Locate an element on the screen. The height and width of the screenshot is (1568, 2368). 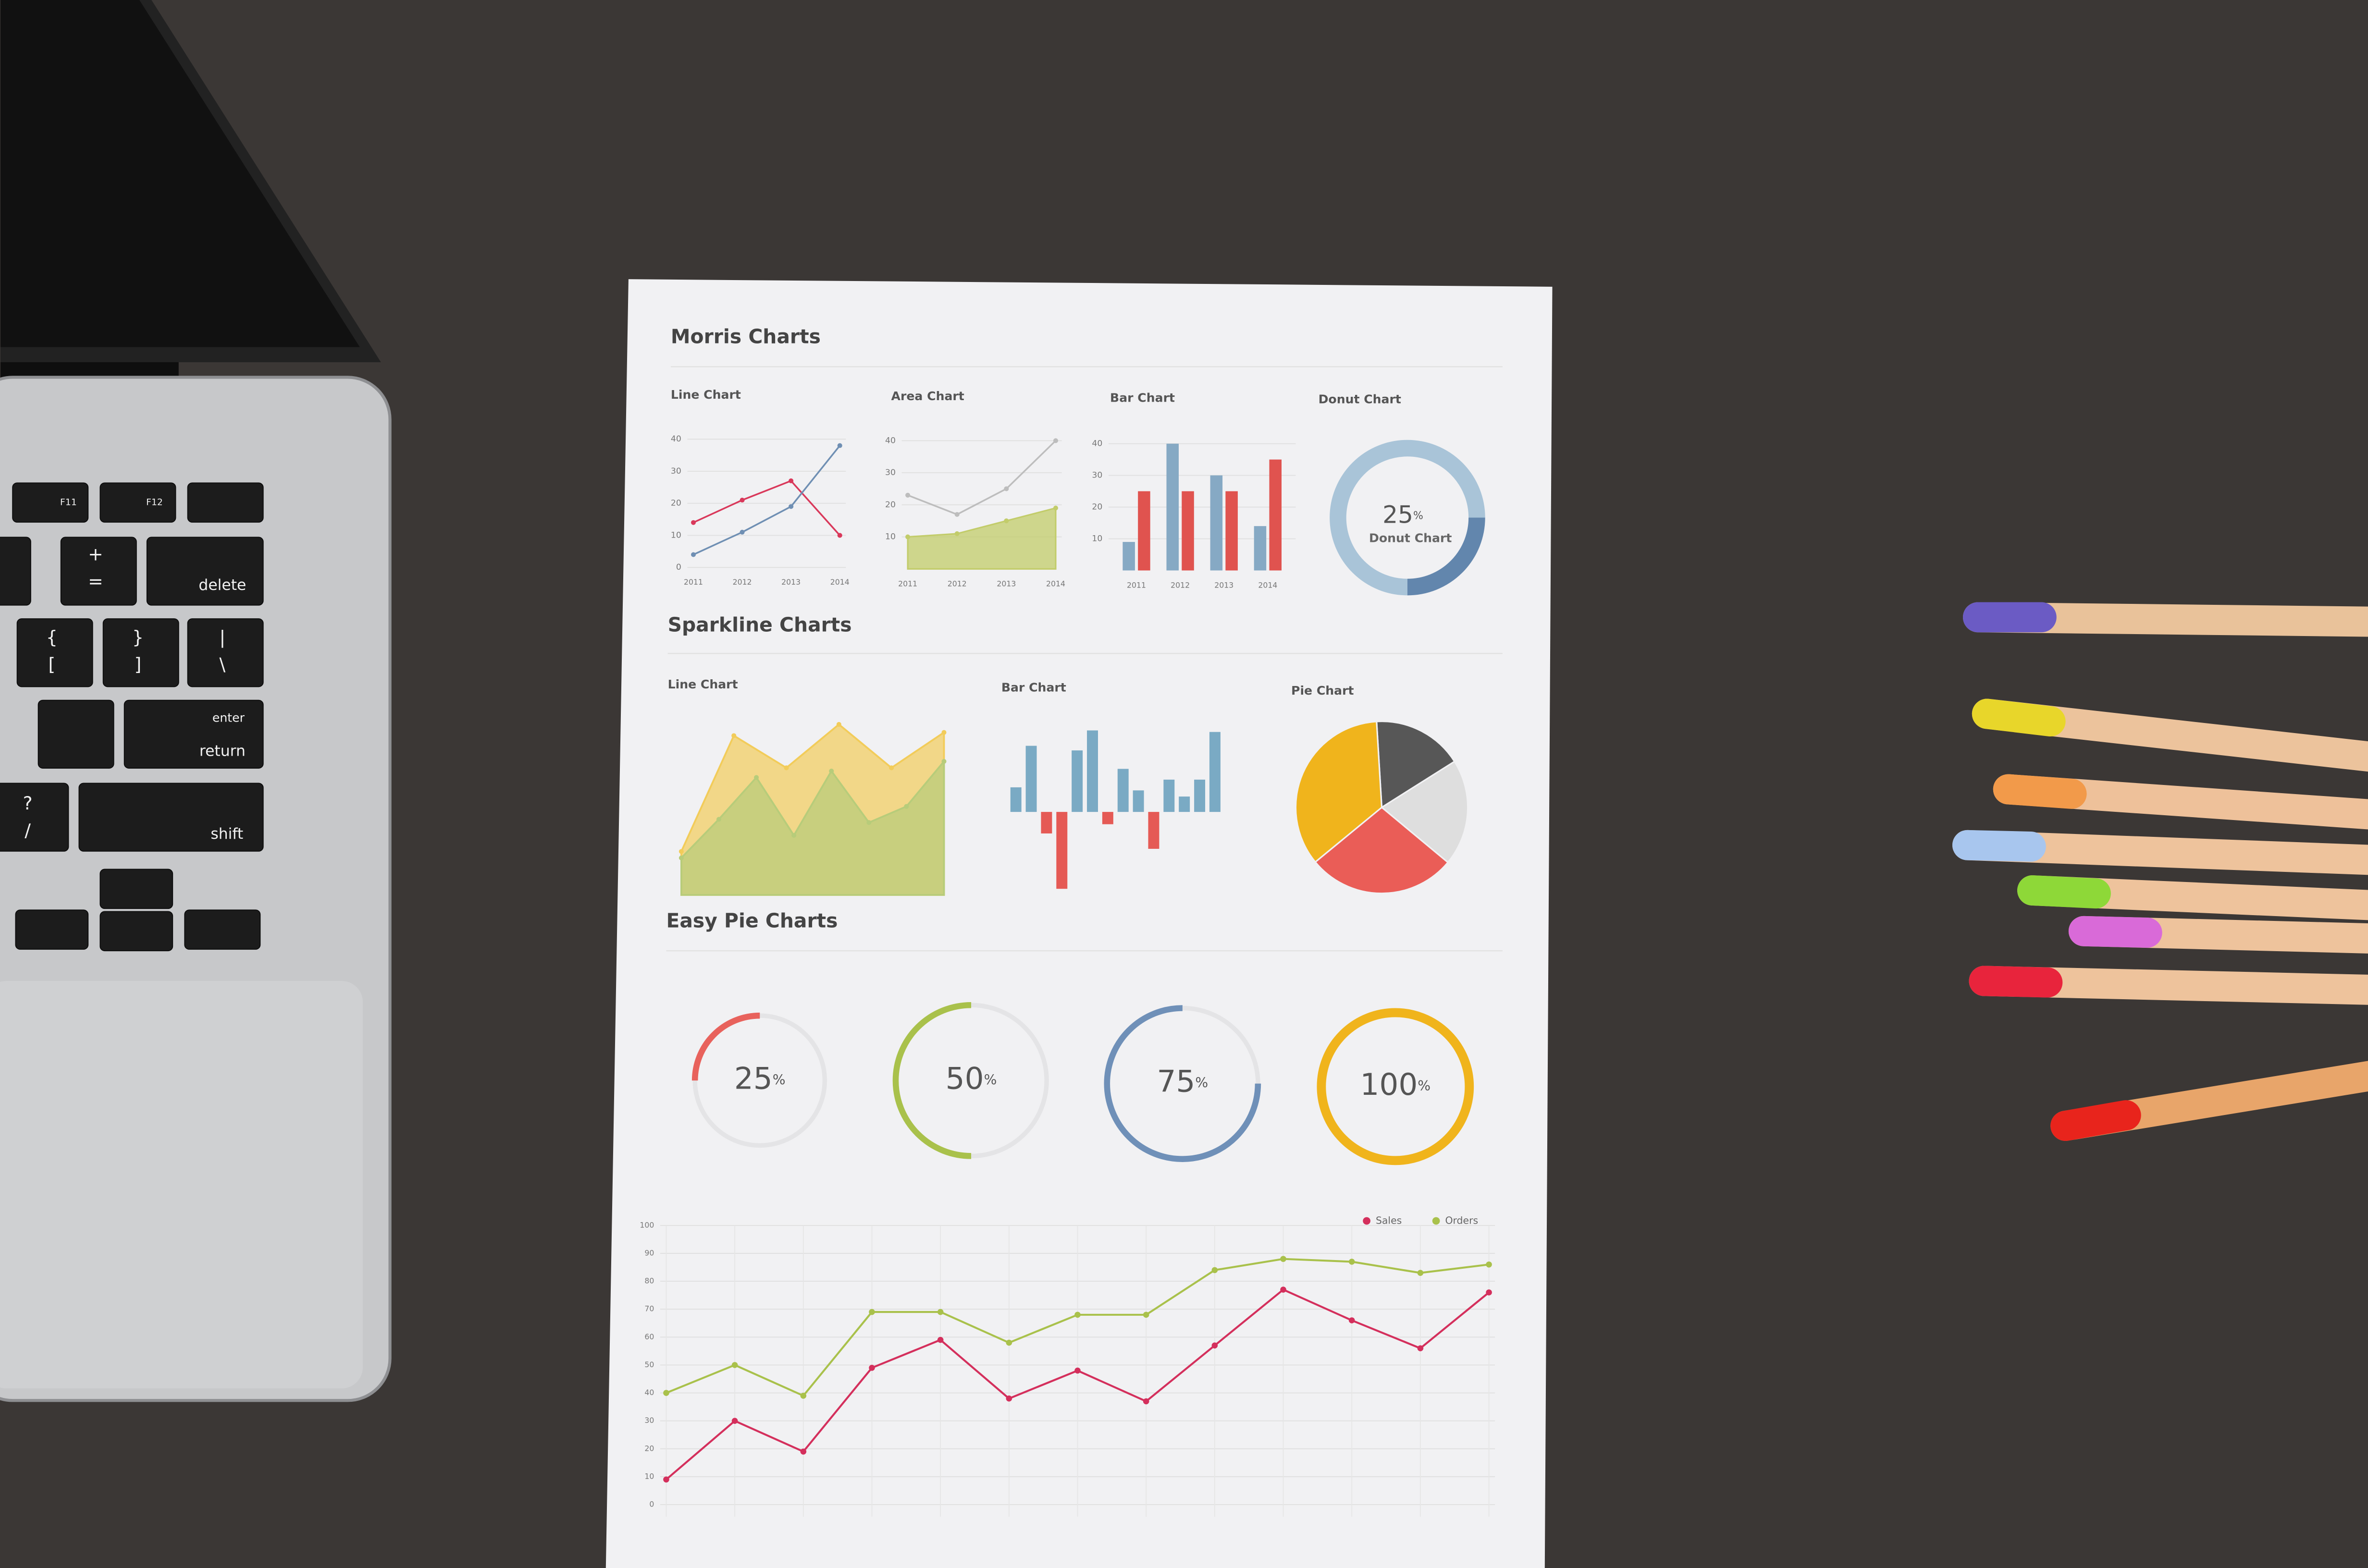
easy-pie-label: 75% is located at coordinates (1182, 1081).